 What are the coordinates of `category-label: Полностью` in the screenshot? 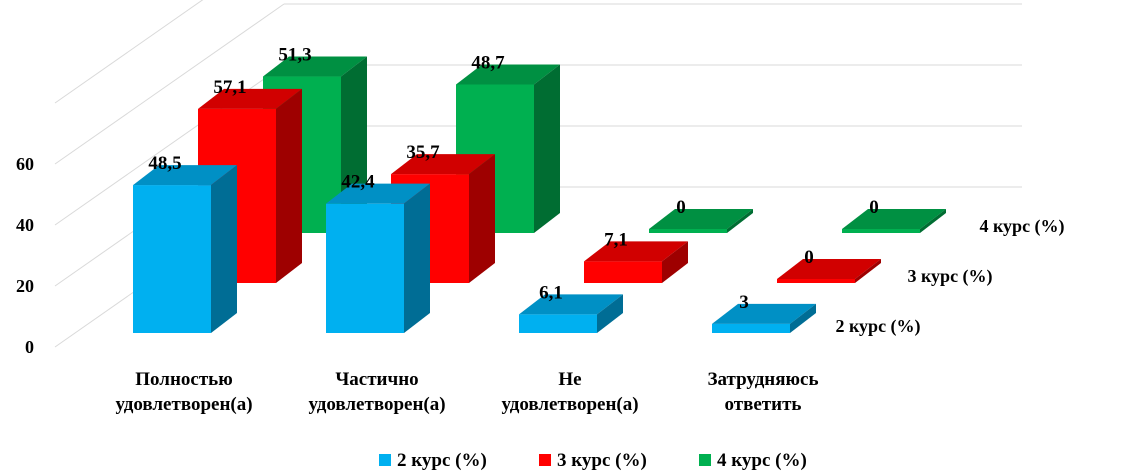 It's located at (183, 379).